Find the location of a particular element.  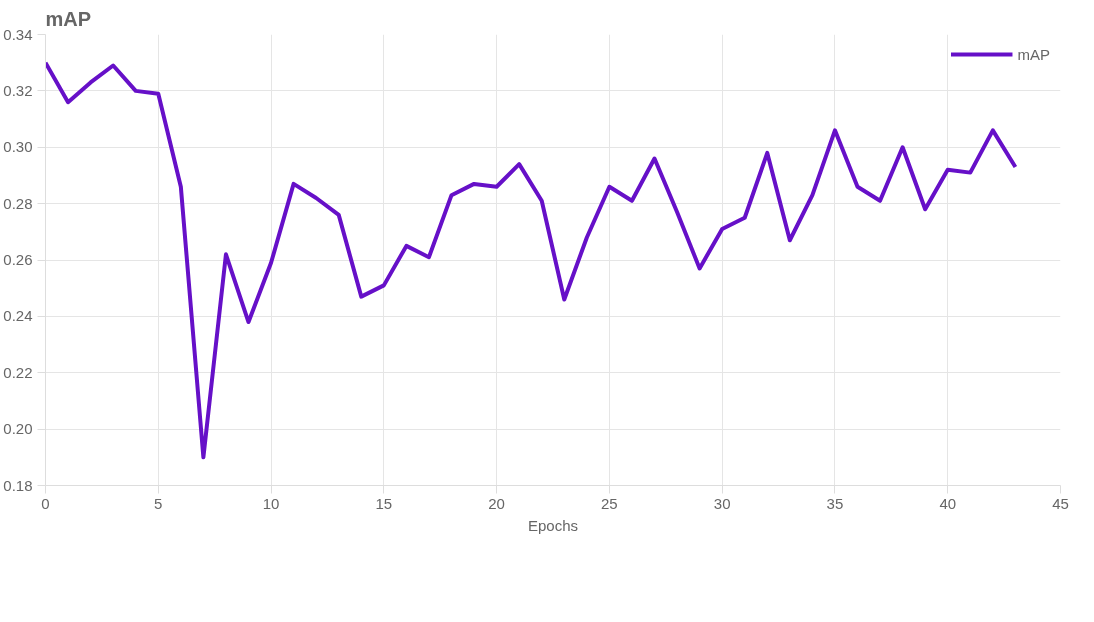

x-tick-label: 15 is located at coordinates (384, 503).